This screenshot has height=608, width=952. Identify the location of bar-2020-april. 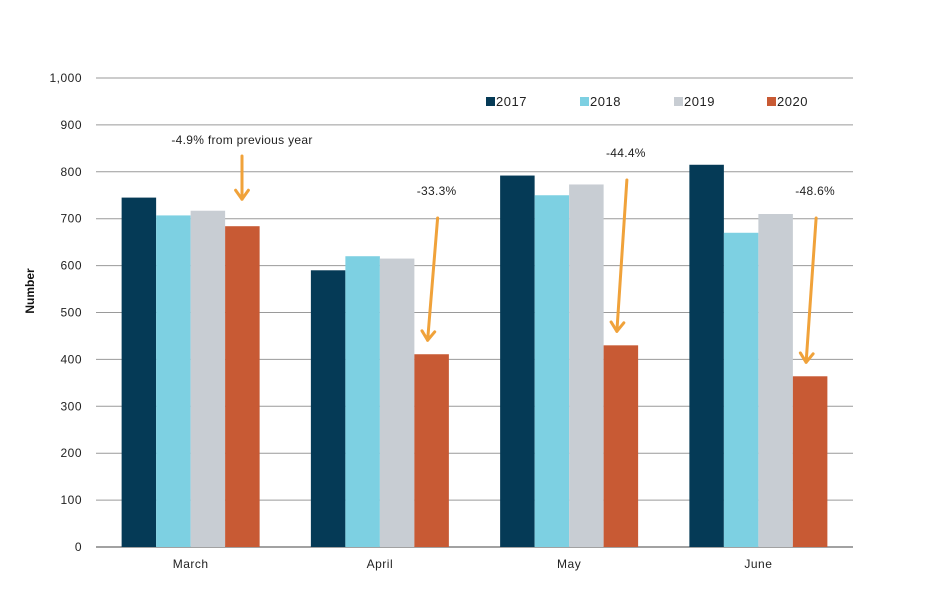
(431, 450).